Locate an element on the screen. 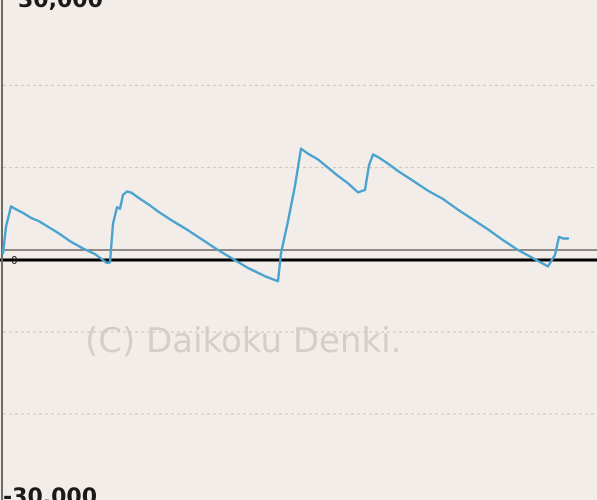 Image resolution: width=597 pixels, height=500 pixels. watermark-text: (C) Daikoku Denki. is located at coordinates (243, 341).